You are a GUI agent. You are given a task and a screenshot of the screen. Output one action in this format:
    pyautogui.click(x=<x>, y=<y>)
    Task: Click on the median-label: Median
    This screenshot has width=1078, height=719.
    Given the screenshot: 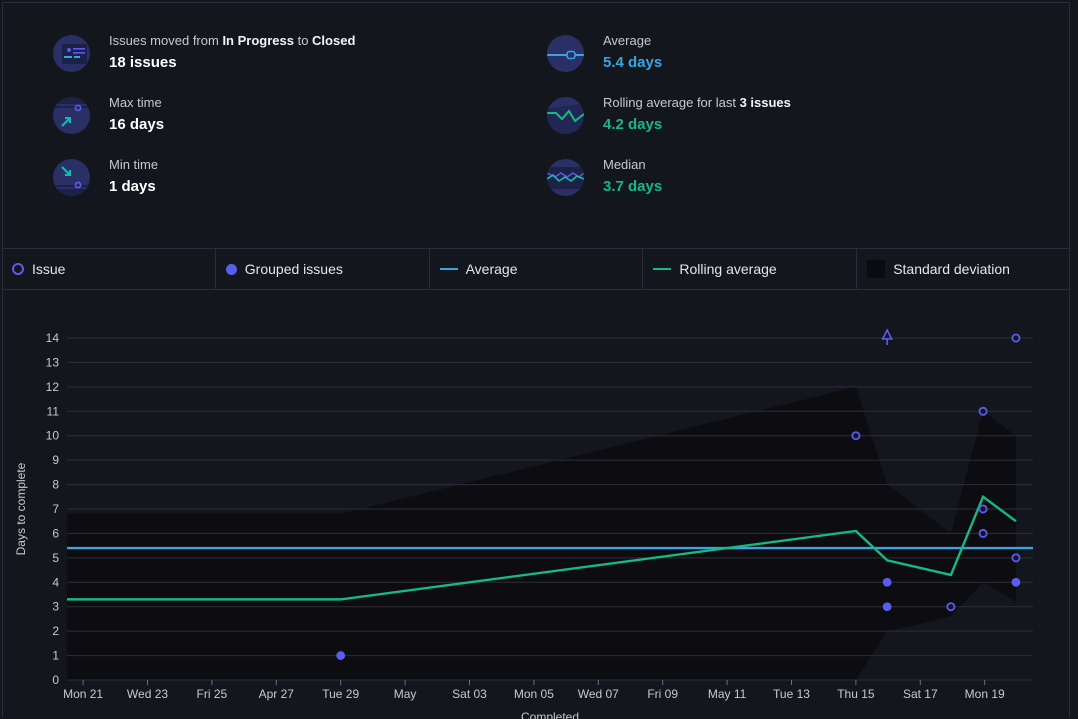 What is the action you would take?
    pyautogui.click(x=624, y=164)
    